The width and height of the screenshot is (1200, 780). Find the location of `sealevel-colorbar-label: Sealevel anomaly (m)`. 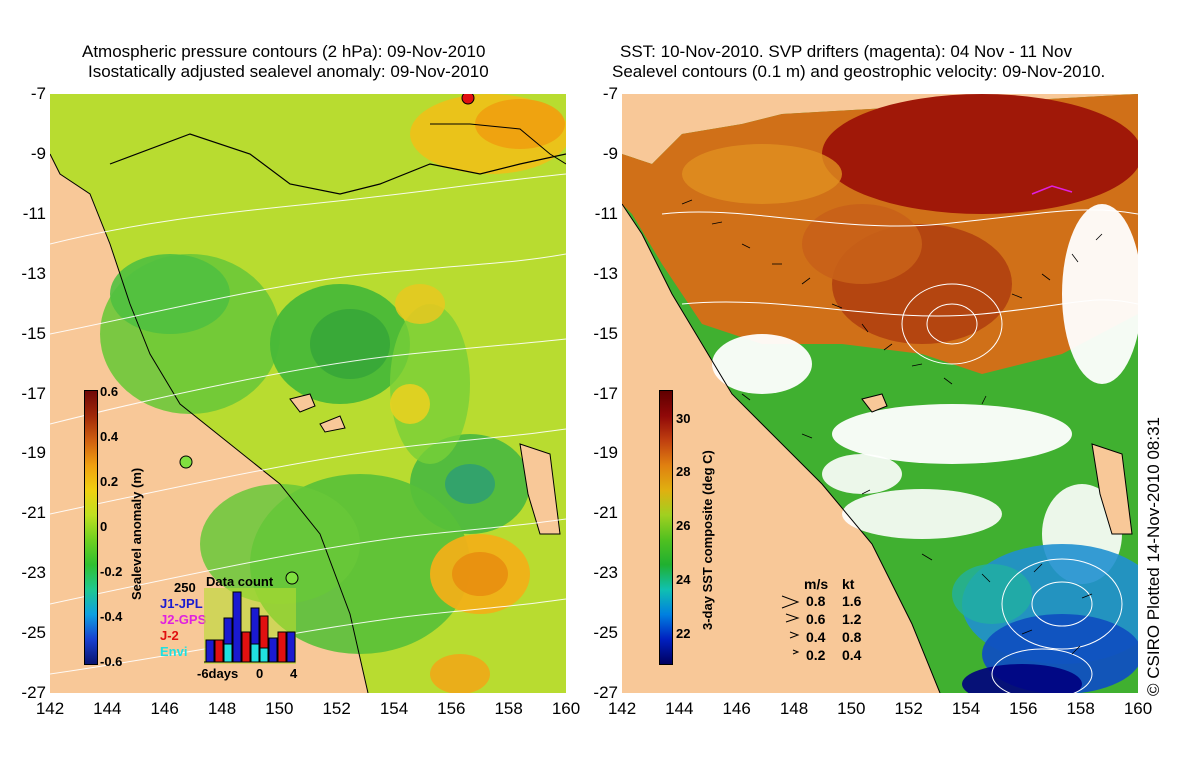

sealevel-colorbar-label: Sealevel anomaly (m) is located at coordinates (136, 533).